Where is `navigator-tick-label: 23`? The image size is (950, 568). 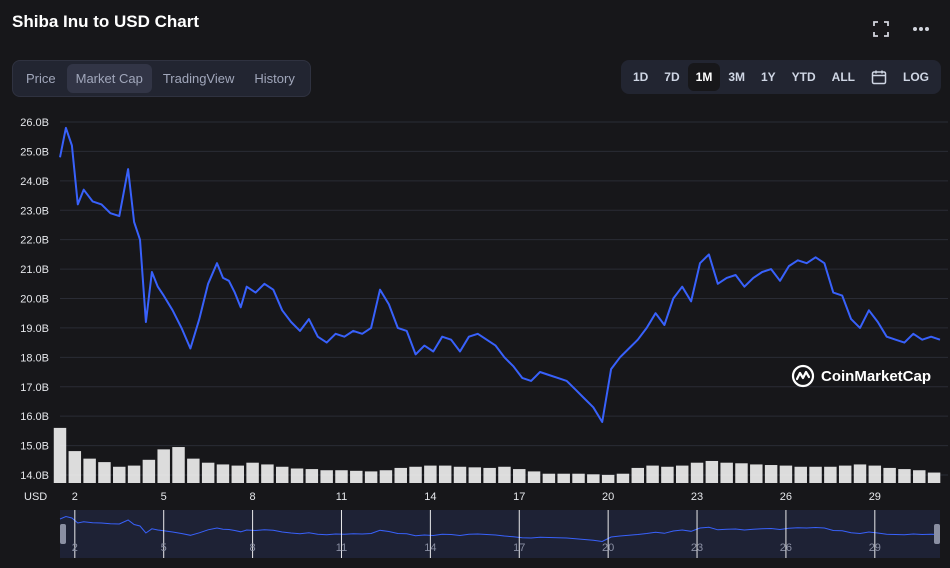 navigator-tick-label: 23 is located at coordinates (697, 548).